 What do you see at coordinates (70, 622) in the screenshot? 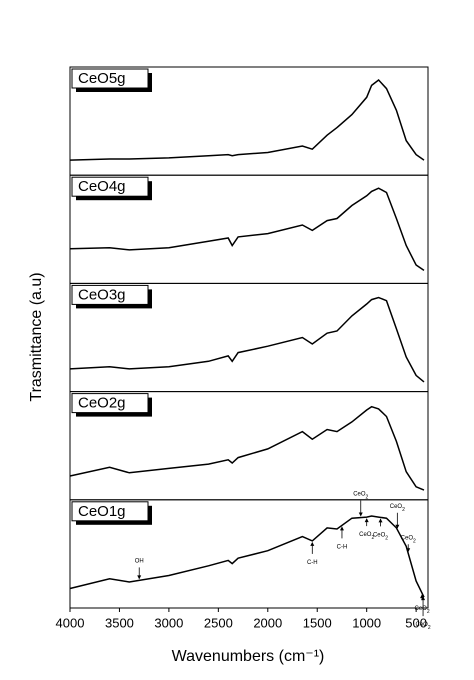
I see `x-tick-label: 4000` at bounding box center [70, 622].